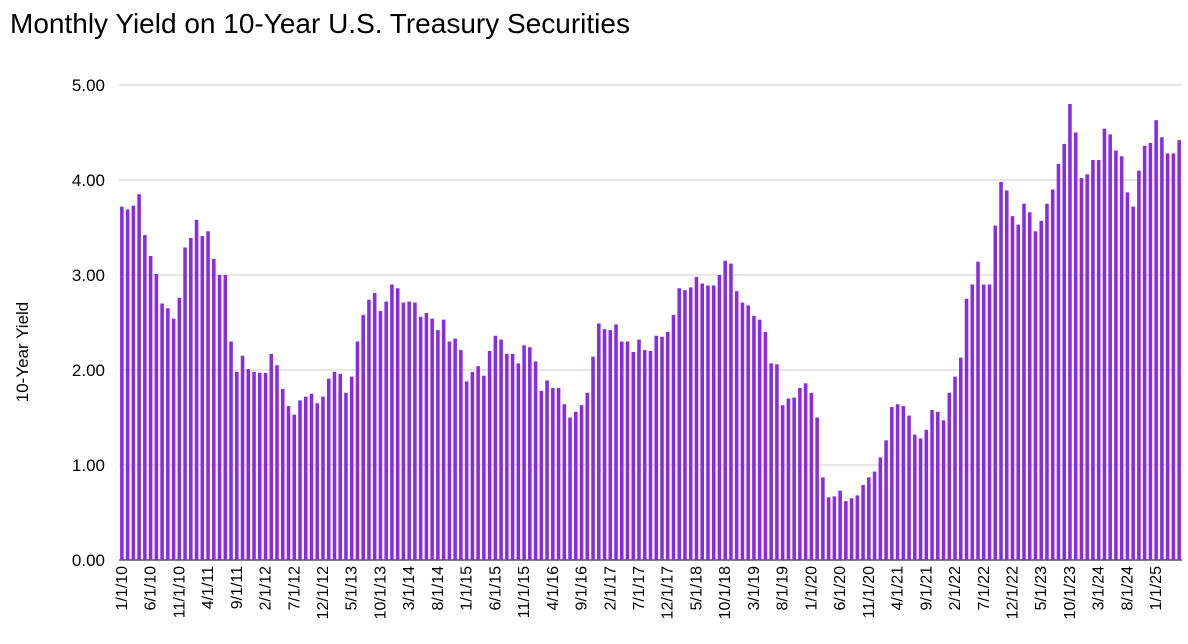 The width and height of the screenshot is (1188, 644). Describe the element at coordinates (208, 587) in the screenshot. I see `x-tick-label: 4/1/11` at that location.